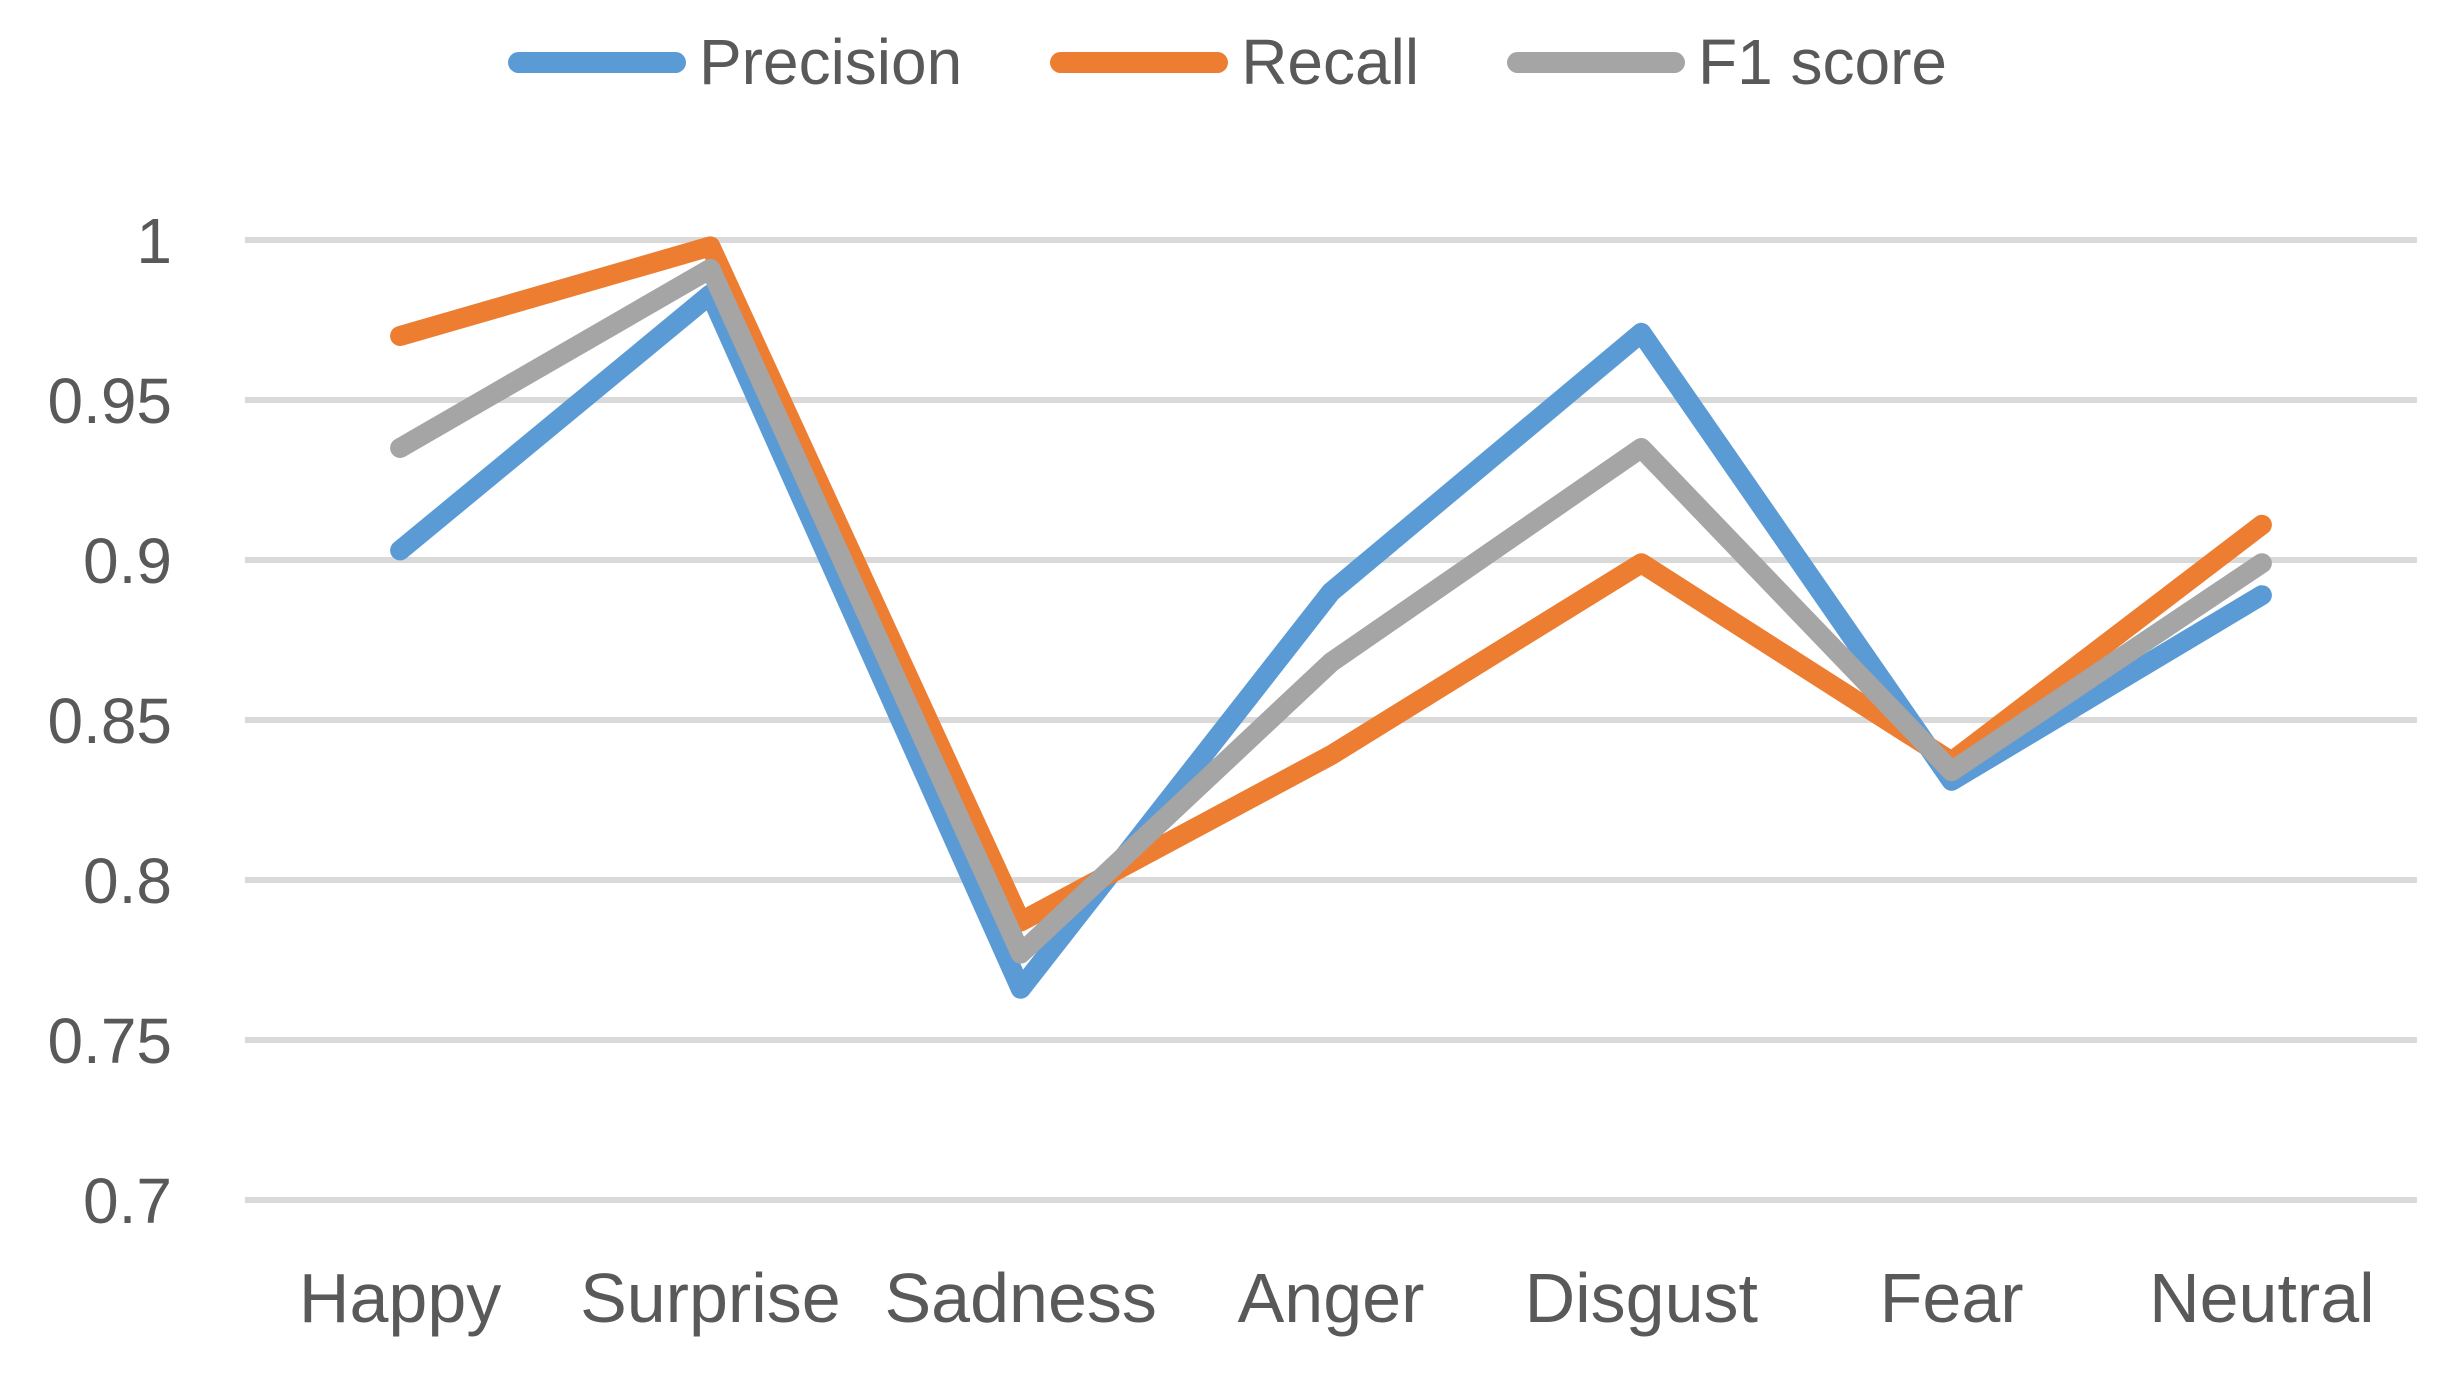 Image resolution: width=2455 pixels, height=1375 pixels. I want to click on y-tick-label: 0.7, so click(127, 1201).